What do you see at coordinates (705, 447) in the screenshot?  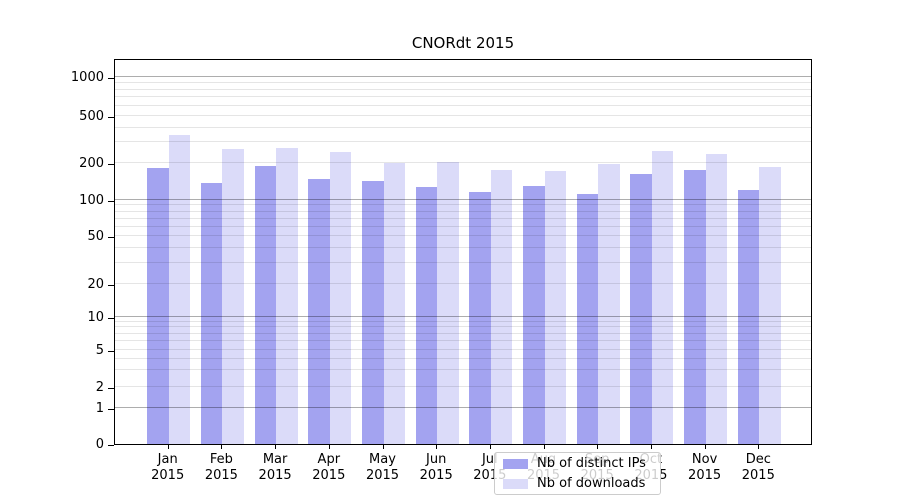 I see `x-tick-mark-nov` at bounding box center [705, 447].